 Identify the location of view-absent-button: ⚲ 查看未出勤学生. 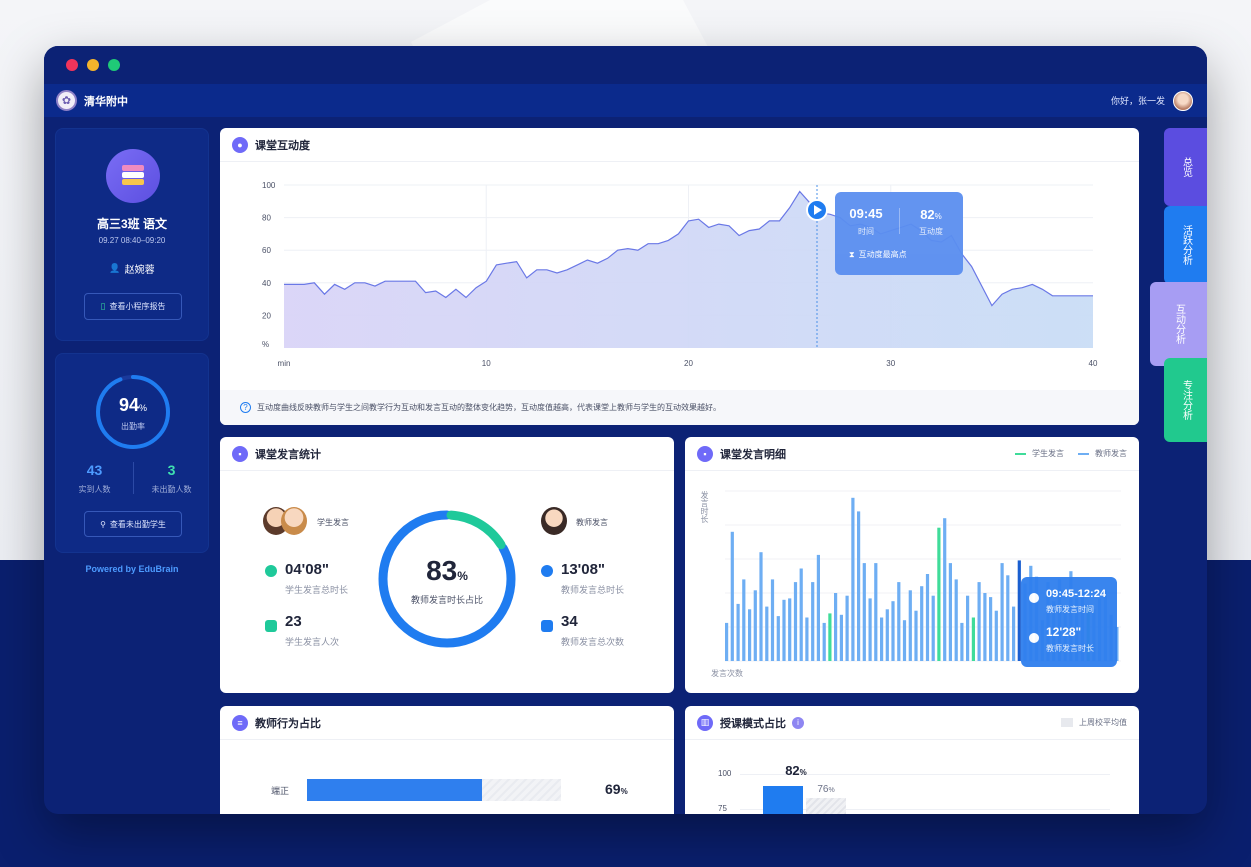
(133, 524).